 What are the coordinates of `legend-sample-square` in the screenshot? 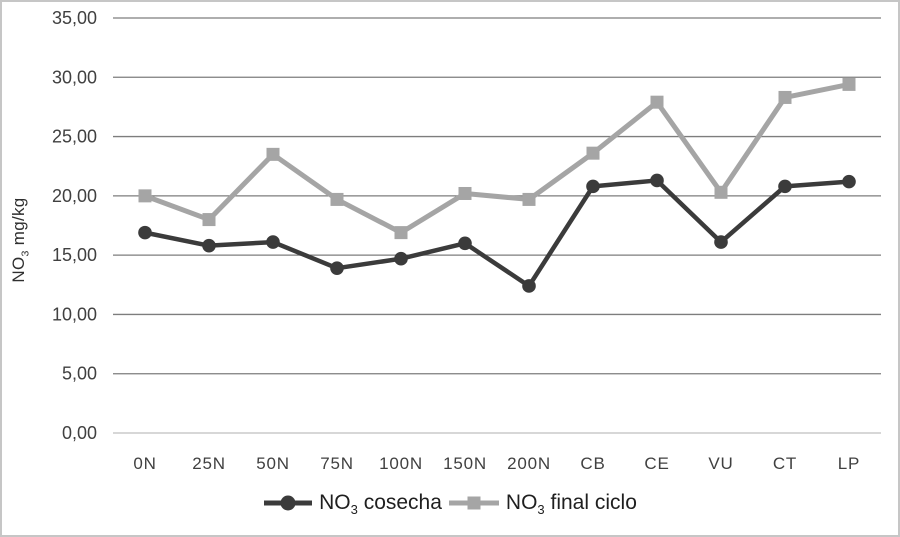 It's located at (474, 503).